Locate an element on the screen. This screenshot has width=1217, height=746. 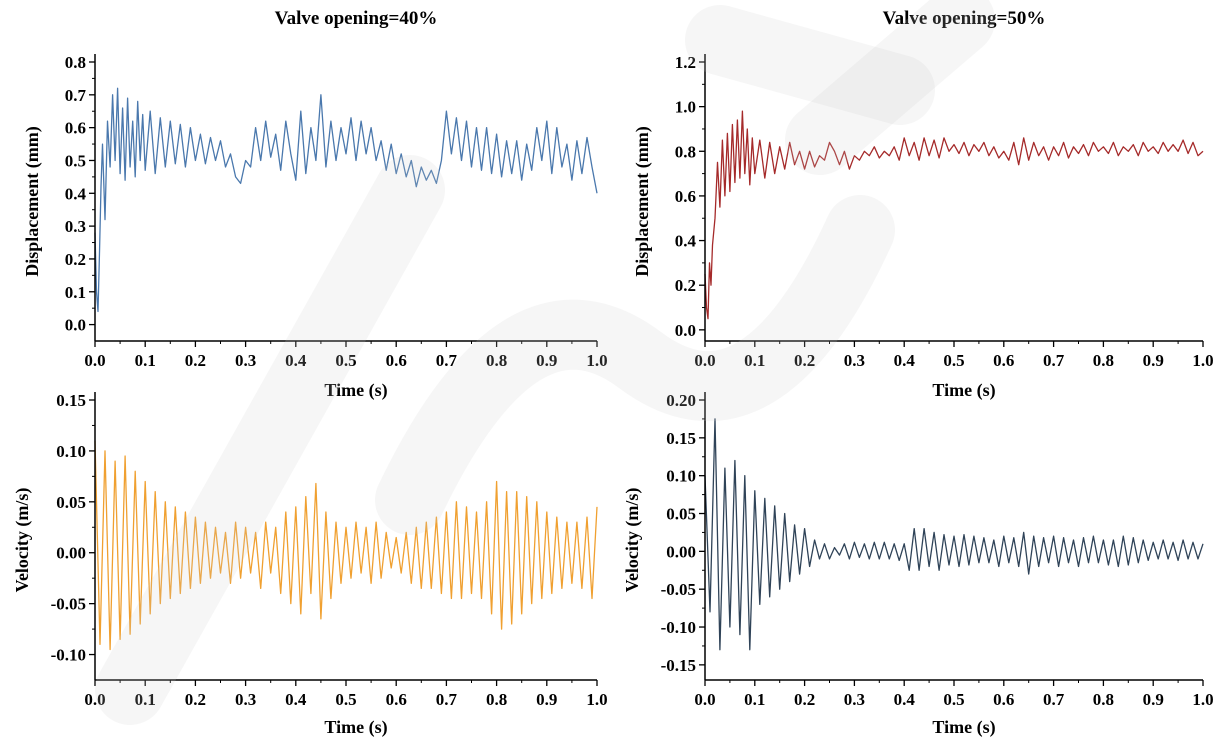
y-tick-label: 0.5 is located at coordinates (75, 160).